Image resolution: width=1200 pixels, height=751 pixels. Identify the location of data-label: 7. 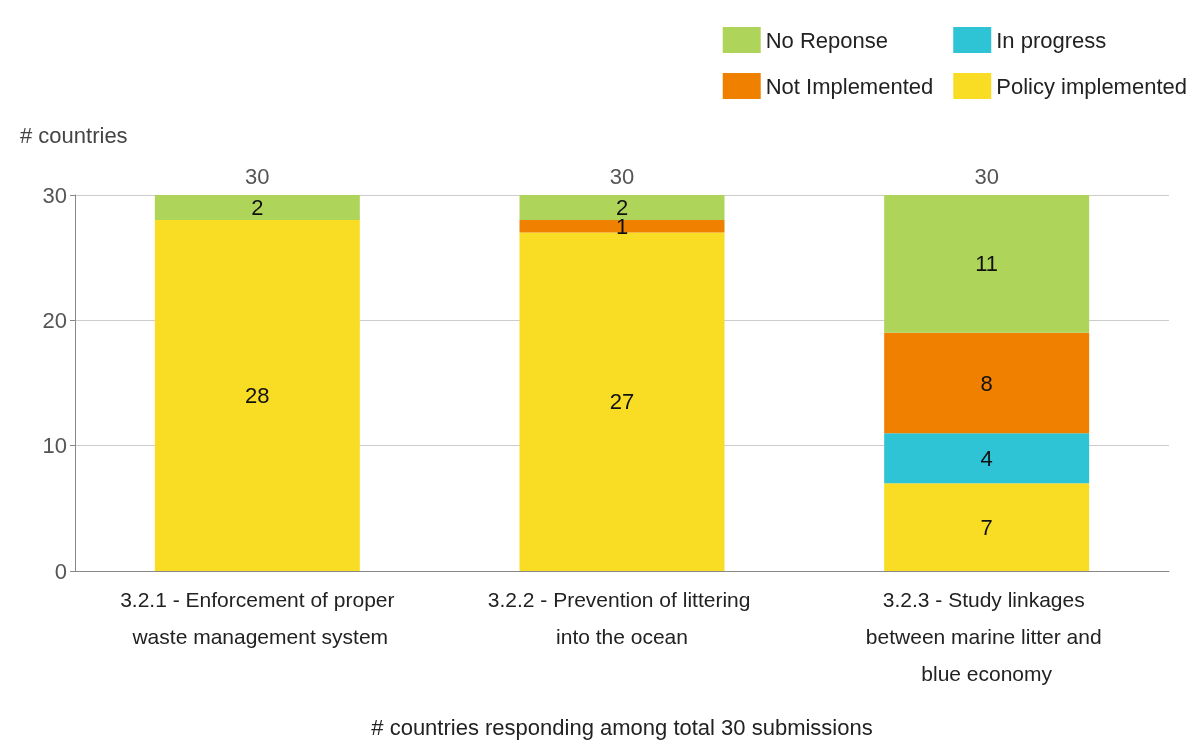
(986, 527).